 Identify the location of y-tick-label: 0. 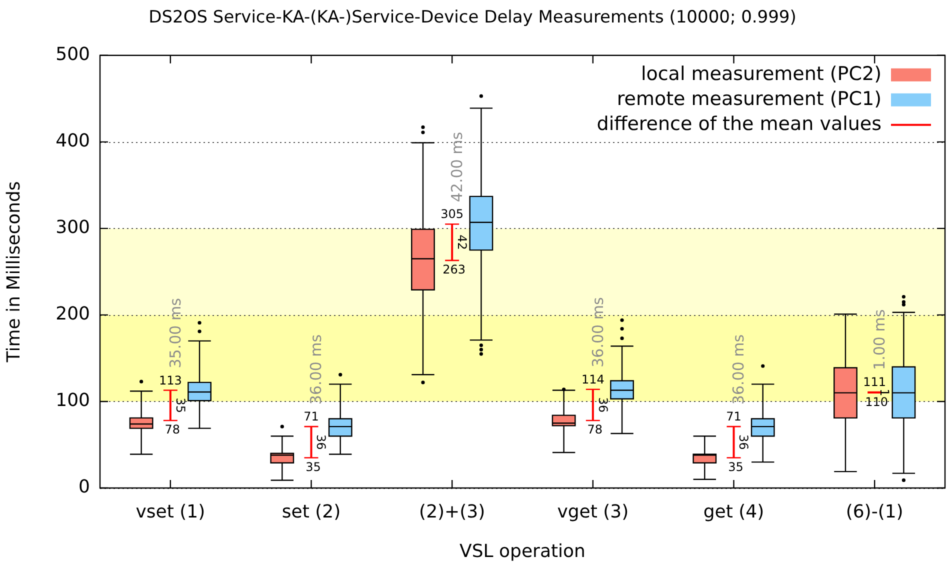
(84, 487).